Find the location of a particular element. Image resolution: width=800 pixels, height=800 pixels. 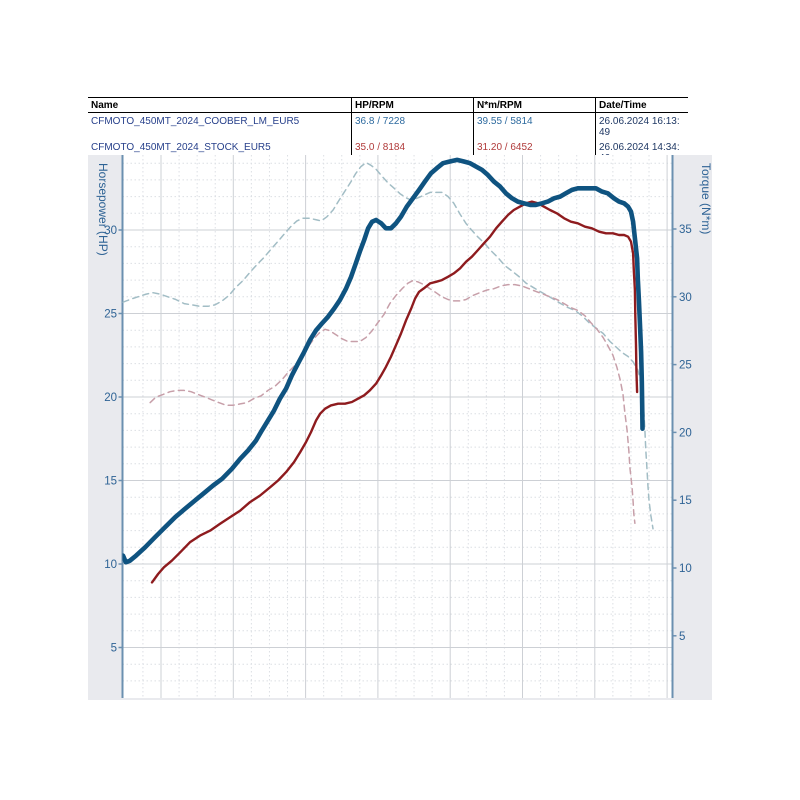

run-datetime-cooper: 26.06.2024 16:13:49 is located at coordinates (641, 126).